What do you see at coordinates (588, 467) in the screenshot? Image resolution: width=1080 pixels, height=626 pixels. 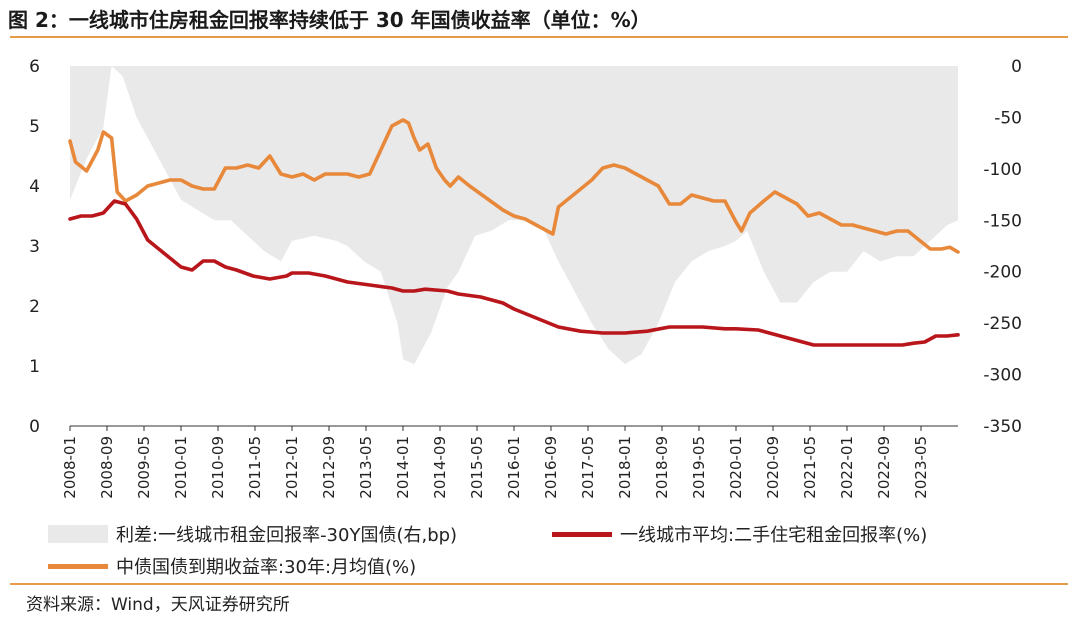 I see `x-axis-tick-label: 2017-05` at bounding box center [588, 467].